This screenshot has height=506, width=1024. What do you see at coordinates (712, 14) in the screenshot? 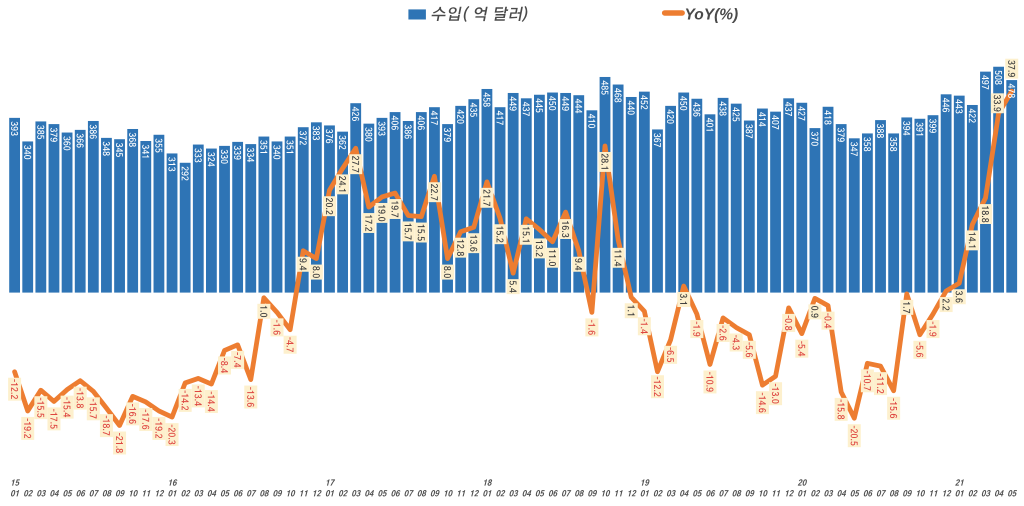
I see `svg-text: YoY(%)` at bounding box center [712, 14].